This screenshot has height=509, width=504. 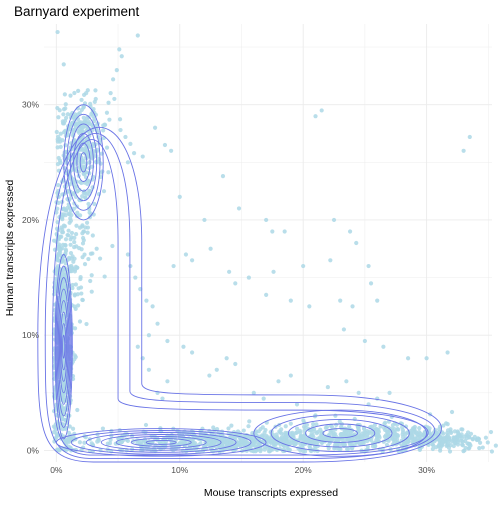 I want to click on contour-human-high, so click(x=83, y=162).